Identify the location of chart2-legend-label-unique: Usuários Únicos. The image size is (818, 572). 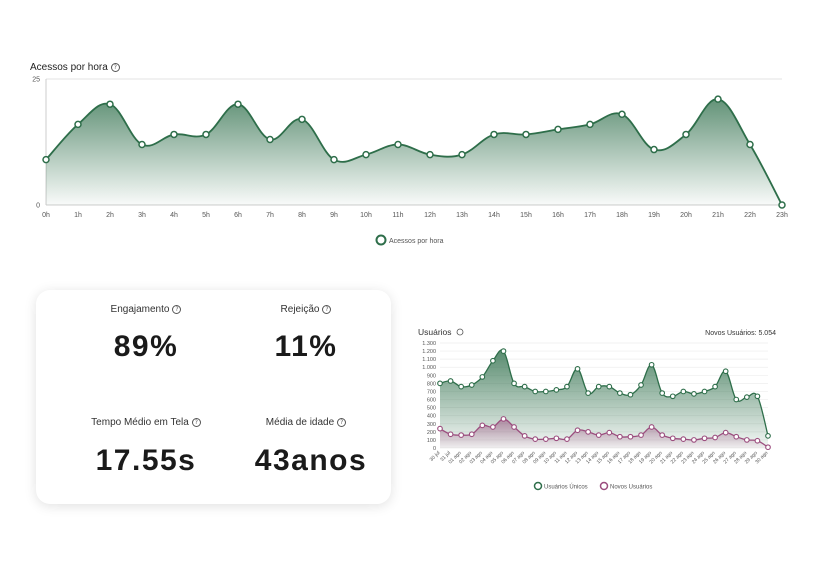
(566, 487).